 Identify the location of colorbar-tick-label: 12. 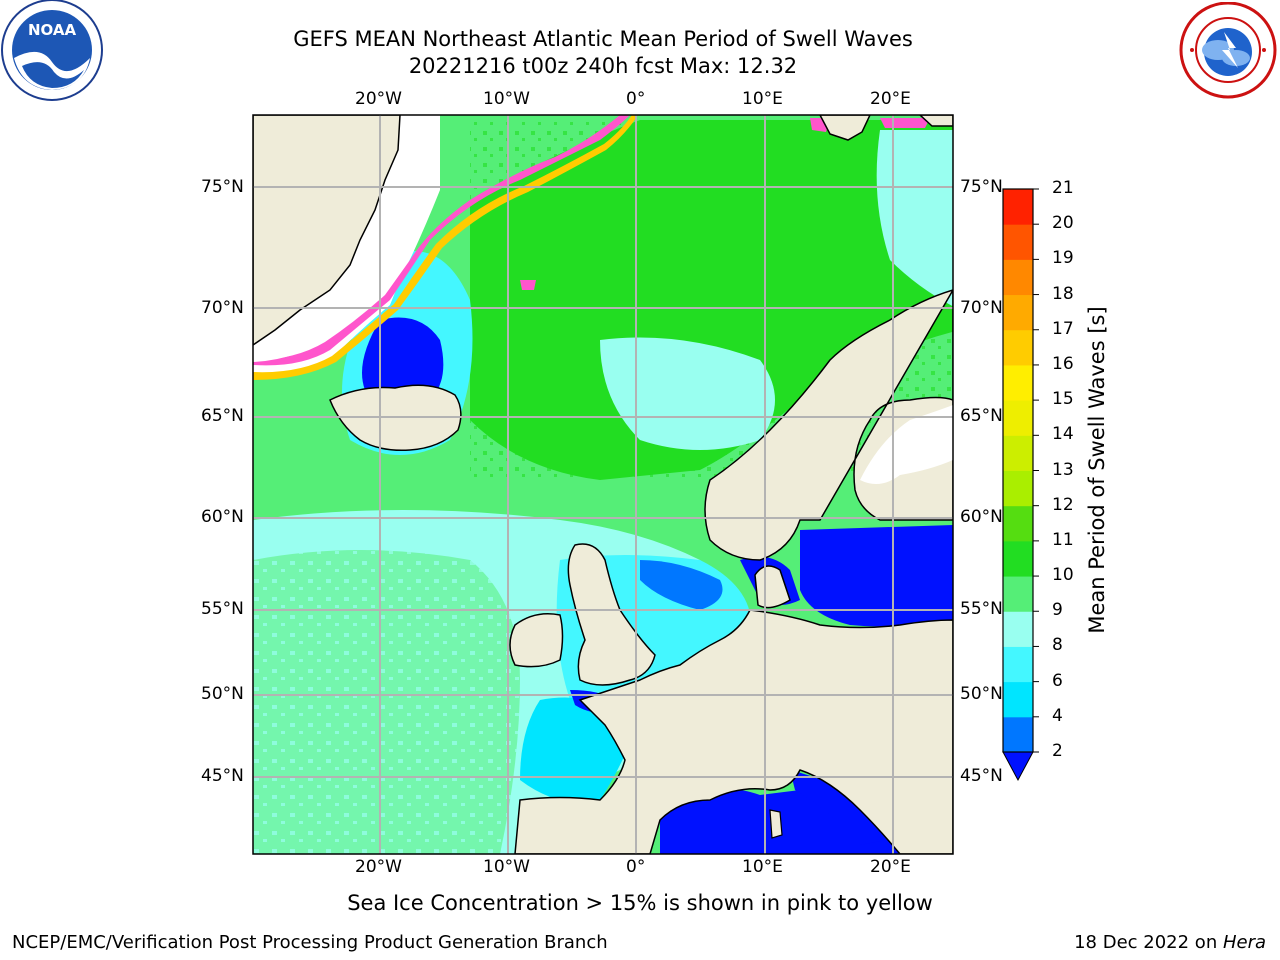
(1063, 504).